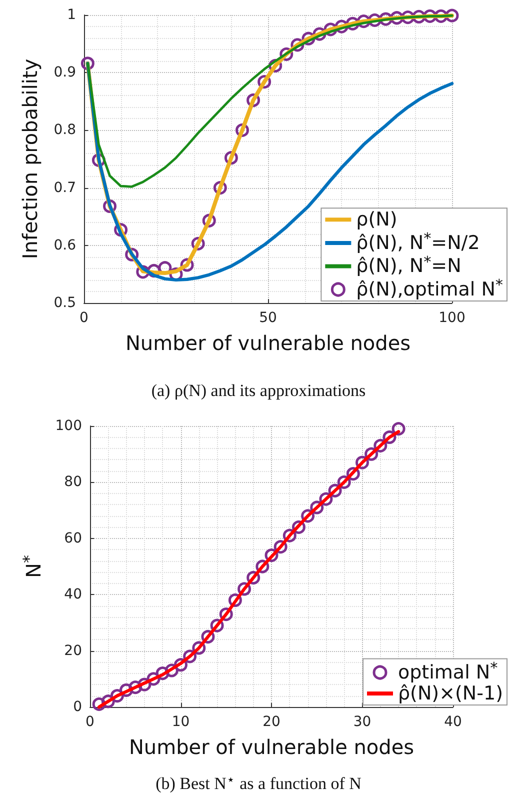  Describe the element at coordinates (362, 722) in the screenshot. I see `x-tick-label: 30` at that location.